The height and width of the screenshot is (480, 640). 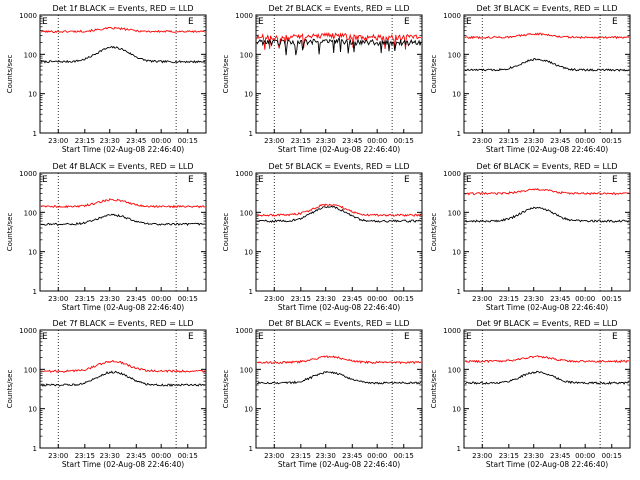 What do you see at coordinates (338, 8) in the screenshot?
I see `panel-title: Det 2f BLACK = Events, RED = LLD` at bounding box center [338, 8].